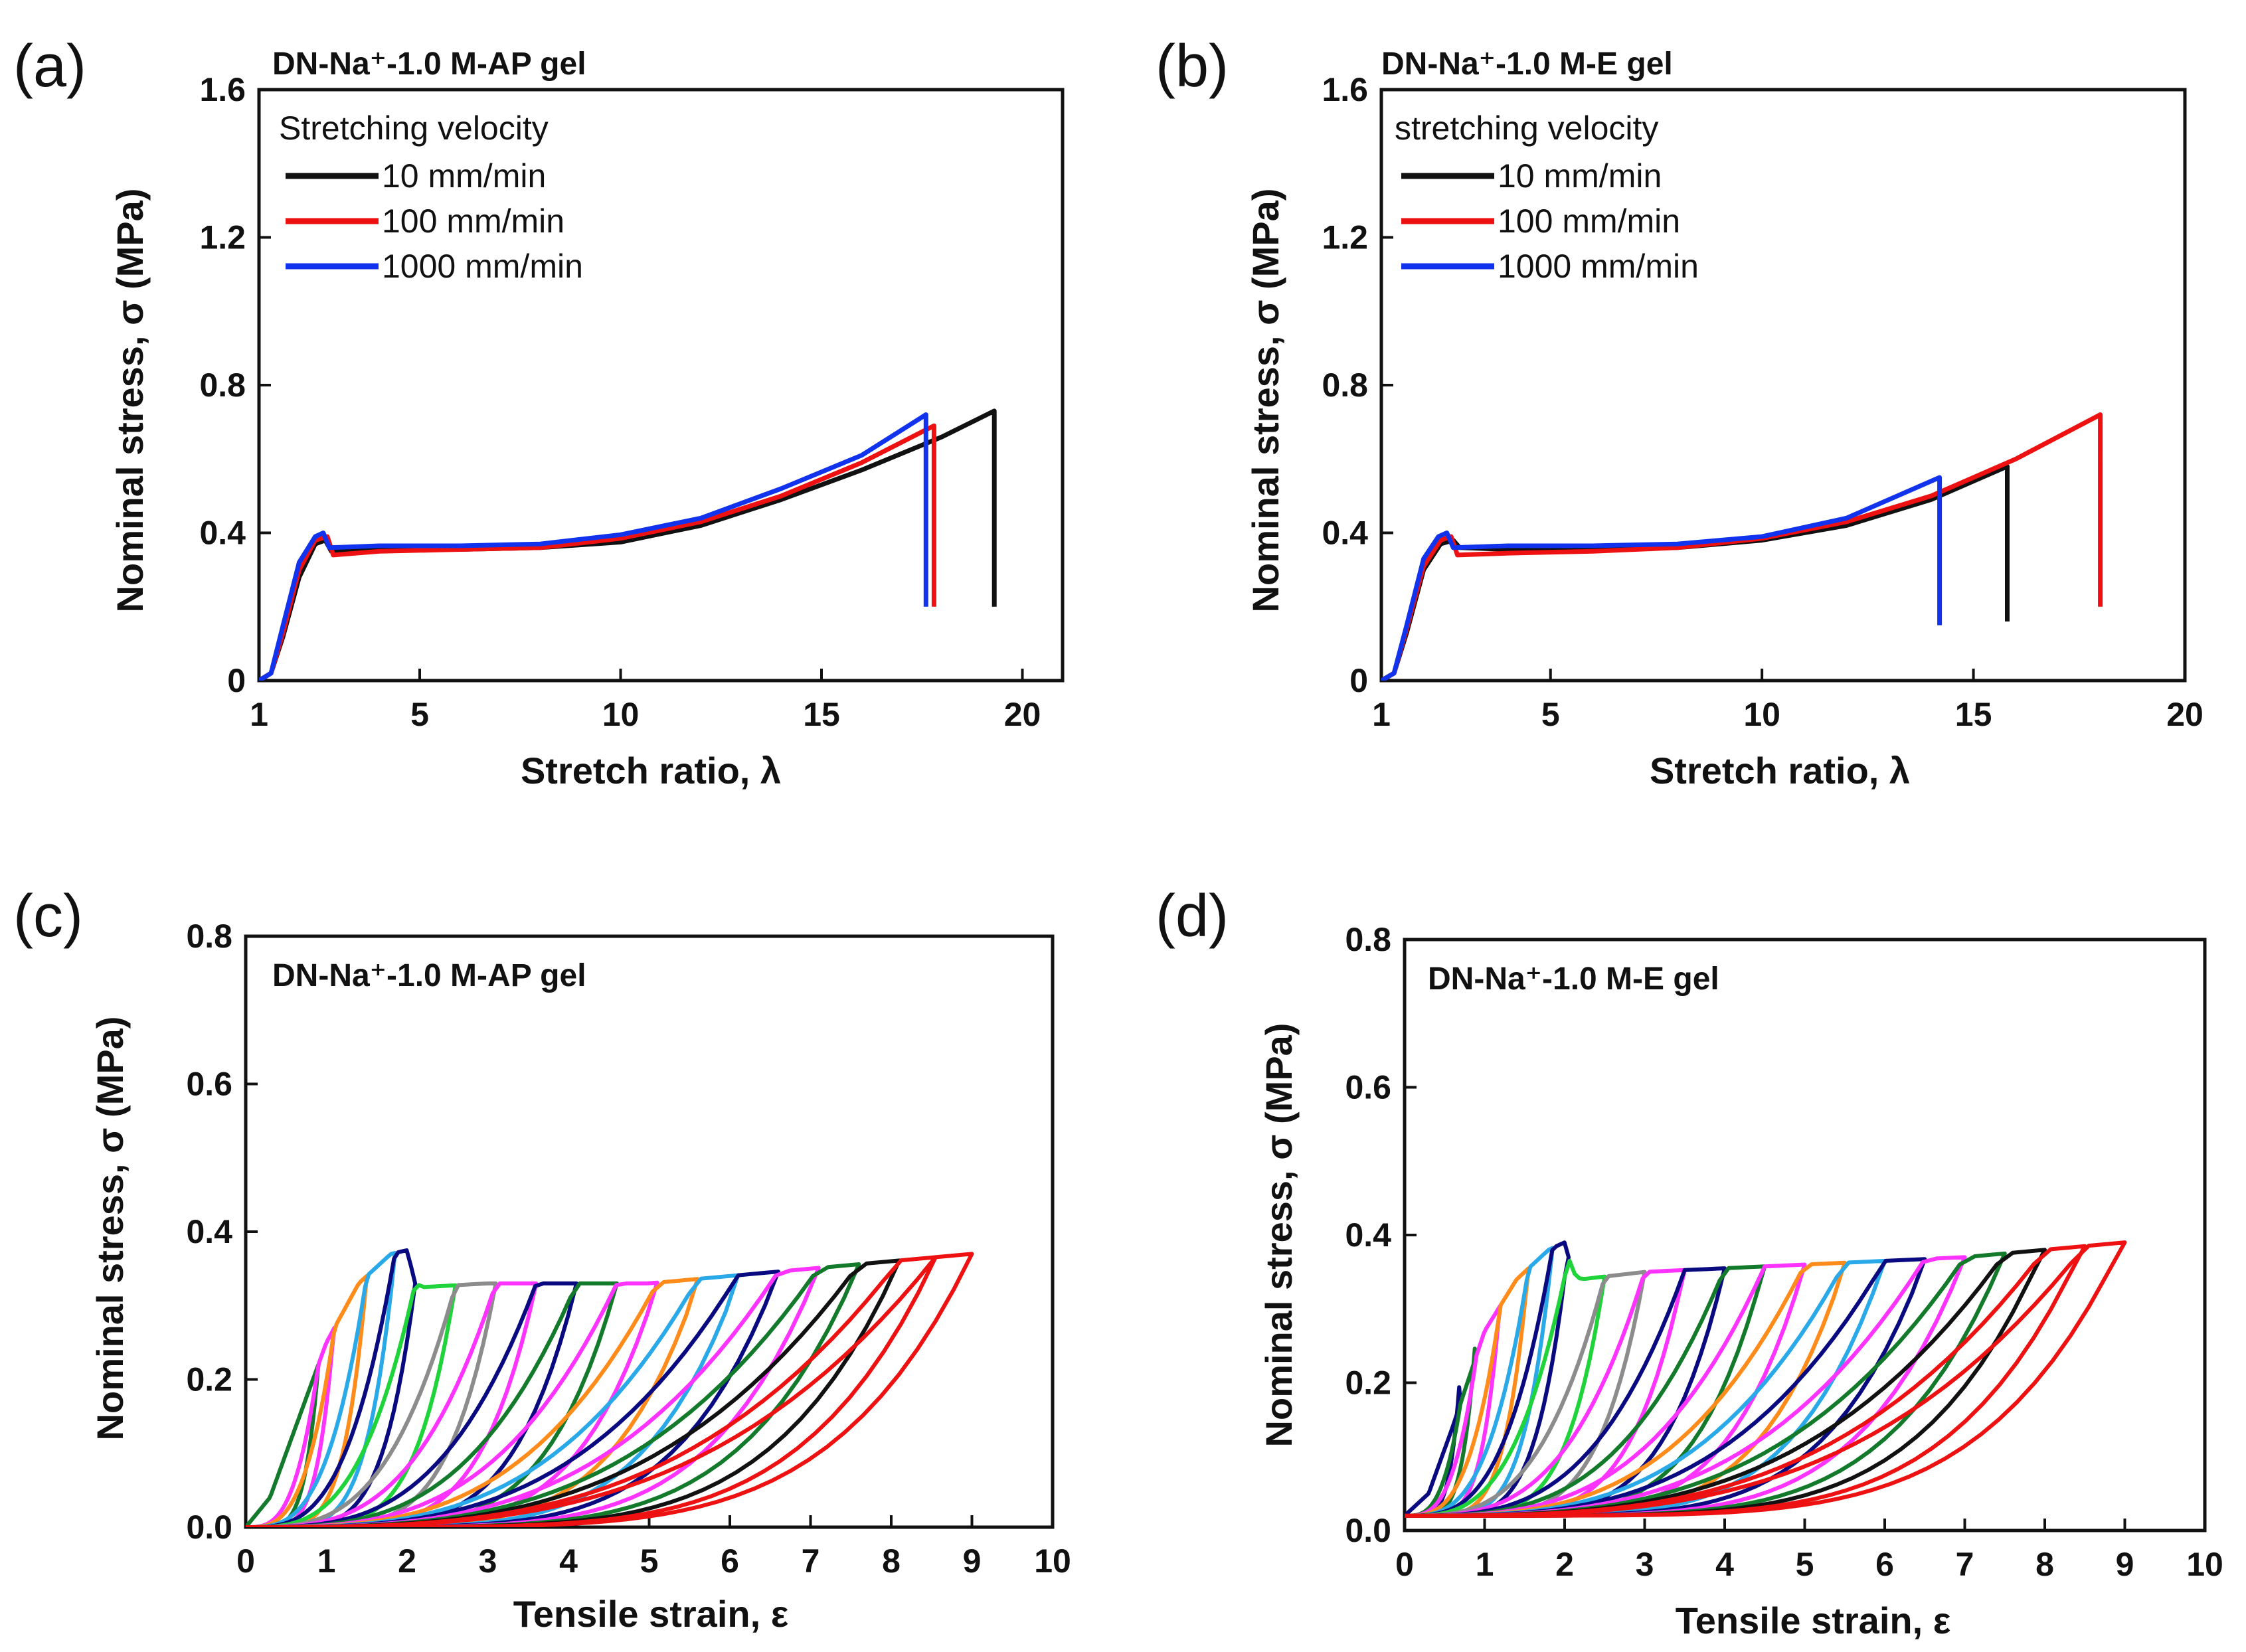 This screenshot has height=1652, width=2246. What do you see at coordinates (49, 66) in the screenshot?
I see `panel-a-label: (a)` at bounding box center [49, 66].